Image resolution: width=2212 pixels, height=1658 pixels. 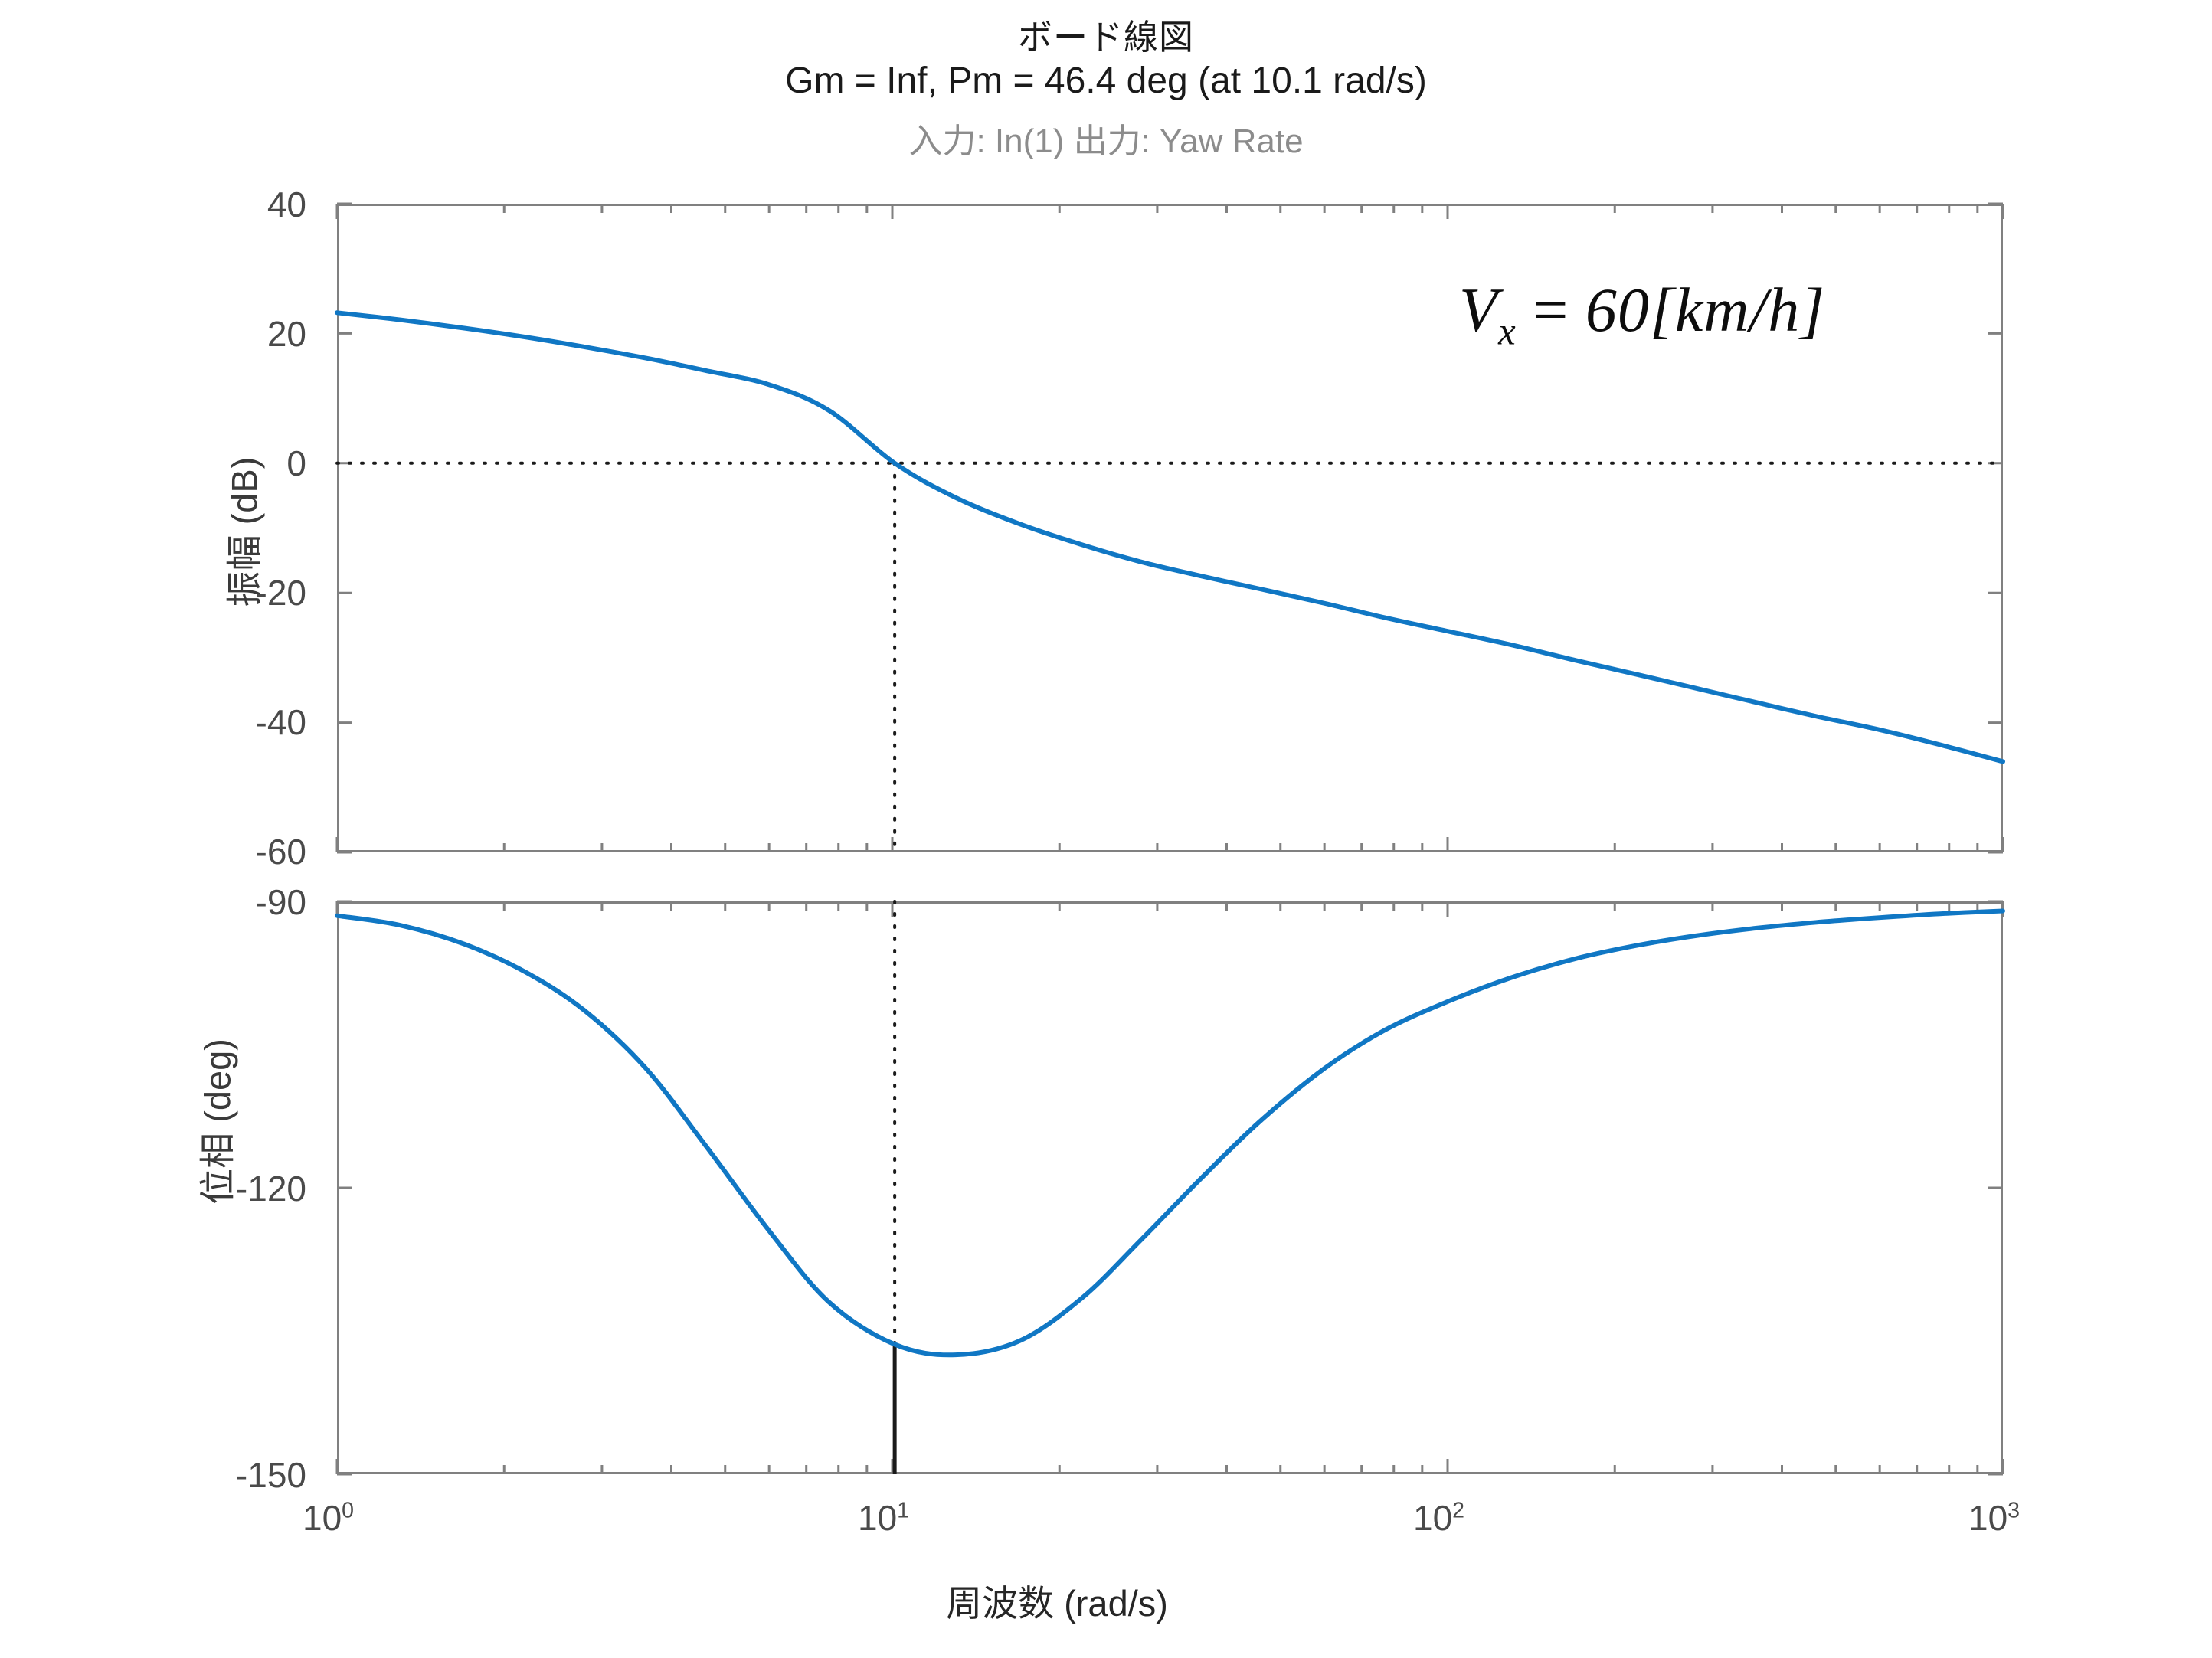 What do you see at coordinates (1057, 1603) in the screenshot?
I see `x-axis-label: 周波数 (rad/s)` at bounding box center [1057, 1603].